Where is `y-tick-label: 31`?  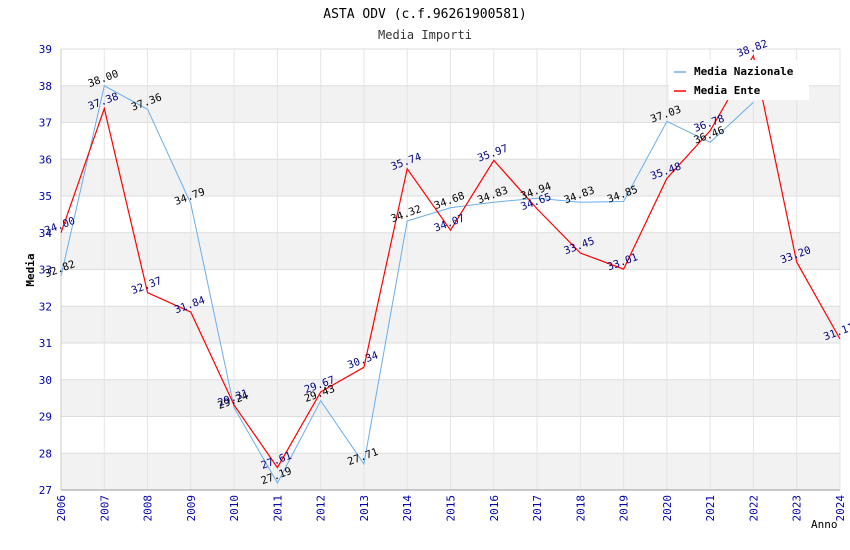
y-tick-label: 31 is located at coordinates (45, 343).